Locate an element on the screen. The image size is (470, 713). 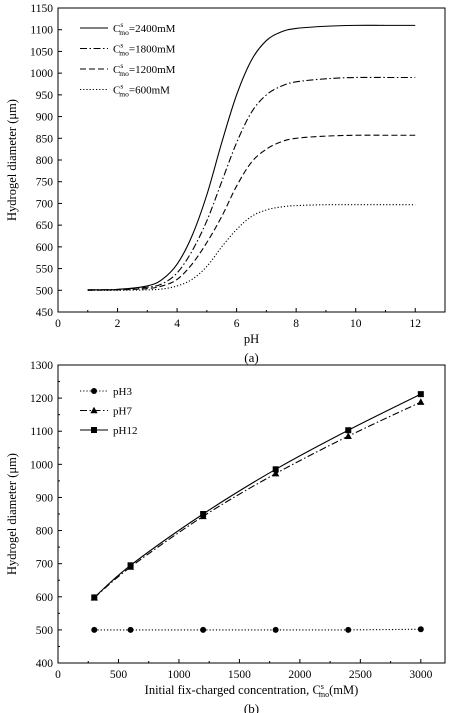
legend-entry: pH7 is located at coordinates (122, 412).